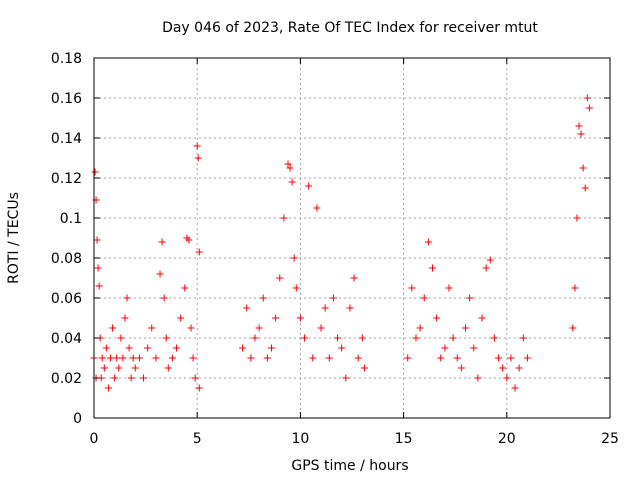 The width and height of the screenshot is (640, 480). What do you see at coordinates (66, 299) in the screenshot?
I see `y-tick-label: 0.06` at bounding box center [66, 299].